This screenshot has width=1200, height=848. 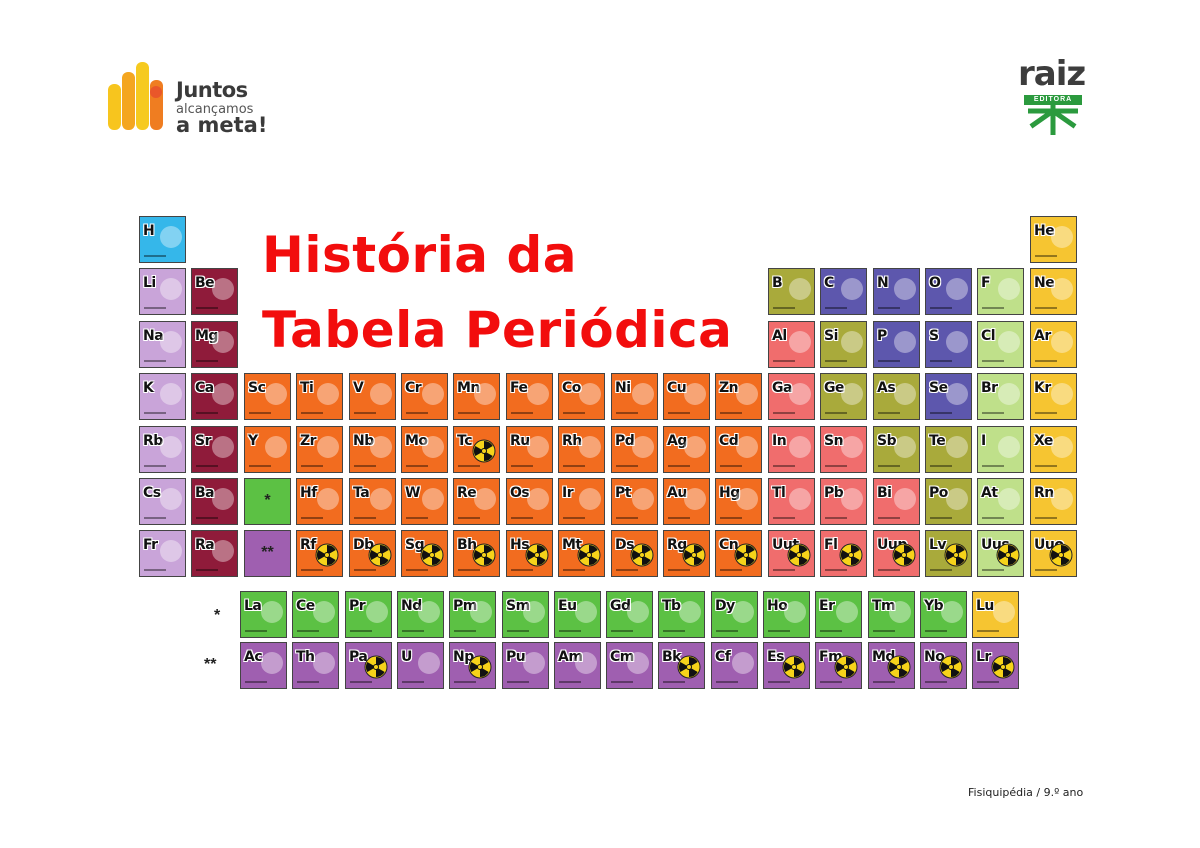 I want to click on element-cell-star: *, so click(x=267, y=501).